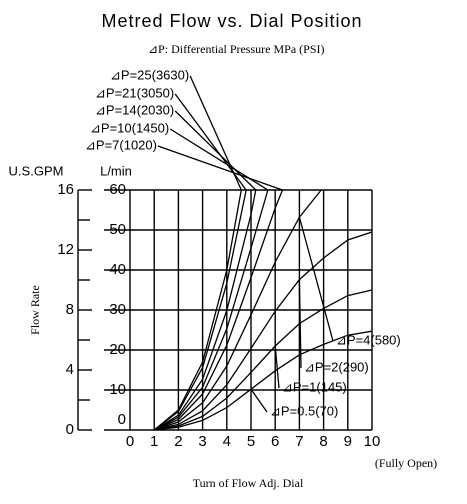 Image resolution: width=467 pixels, height=504 pixels. What do you see at coordinates (117, 229) in the screenshot?
I see `y-tick-label: 50` at bounding box center [117, 229].